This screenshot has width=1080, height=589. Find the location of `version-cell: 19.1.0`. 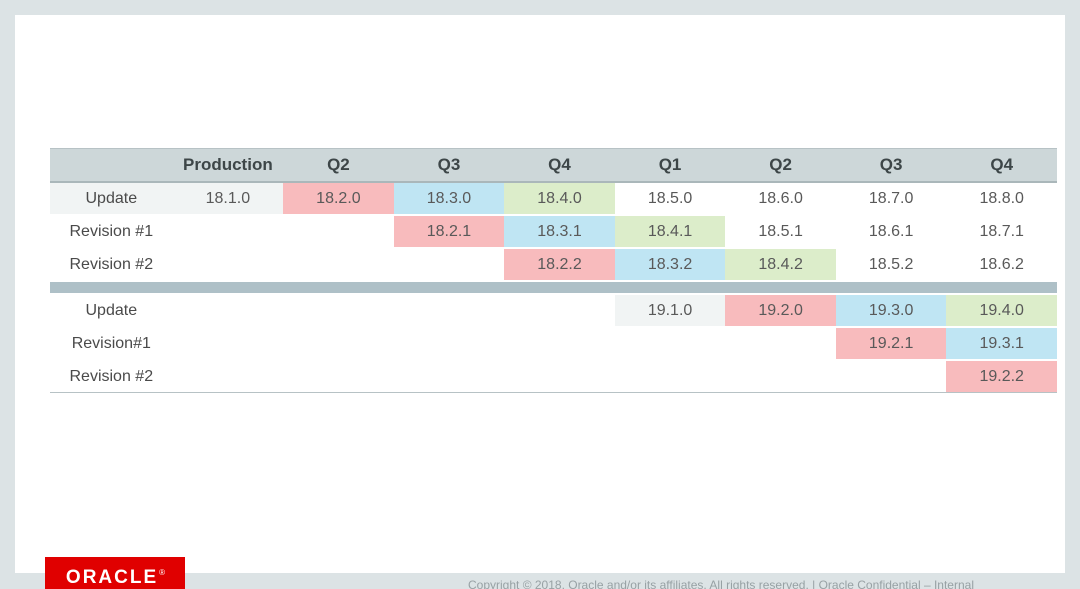

version-cell: 19.1.0 is located at coordinates (670, 311).